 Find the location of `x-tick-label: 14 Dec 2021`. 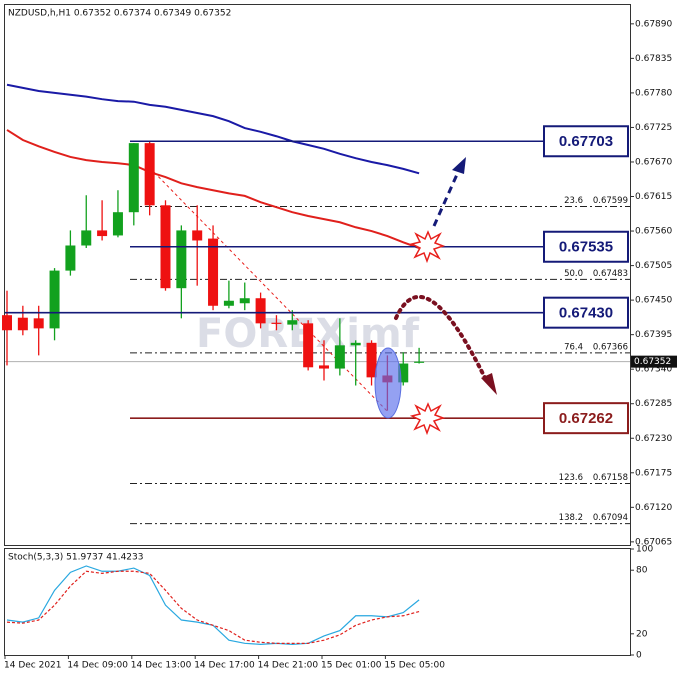

x-tick-label: 14 Dec 2021 is located at coordinates (33, 666).